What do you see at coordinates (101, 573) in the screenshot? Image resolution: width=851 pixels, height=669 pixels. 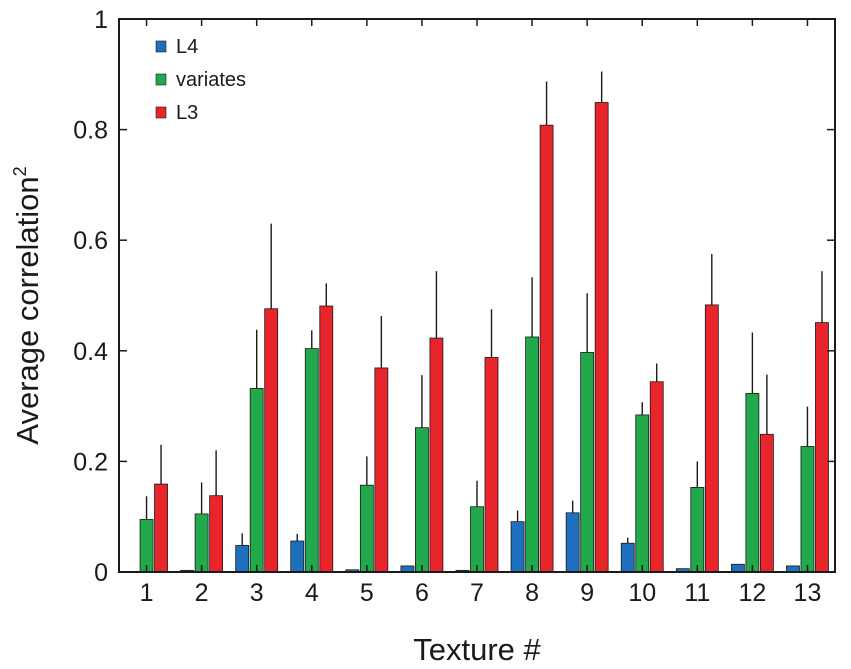 I see `y-tick-label-0: 0` at bounding box center [101, 573].